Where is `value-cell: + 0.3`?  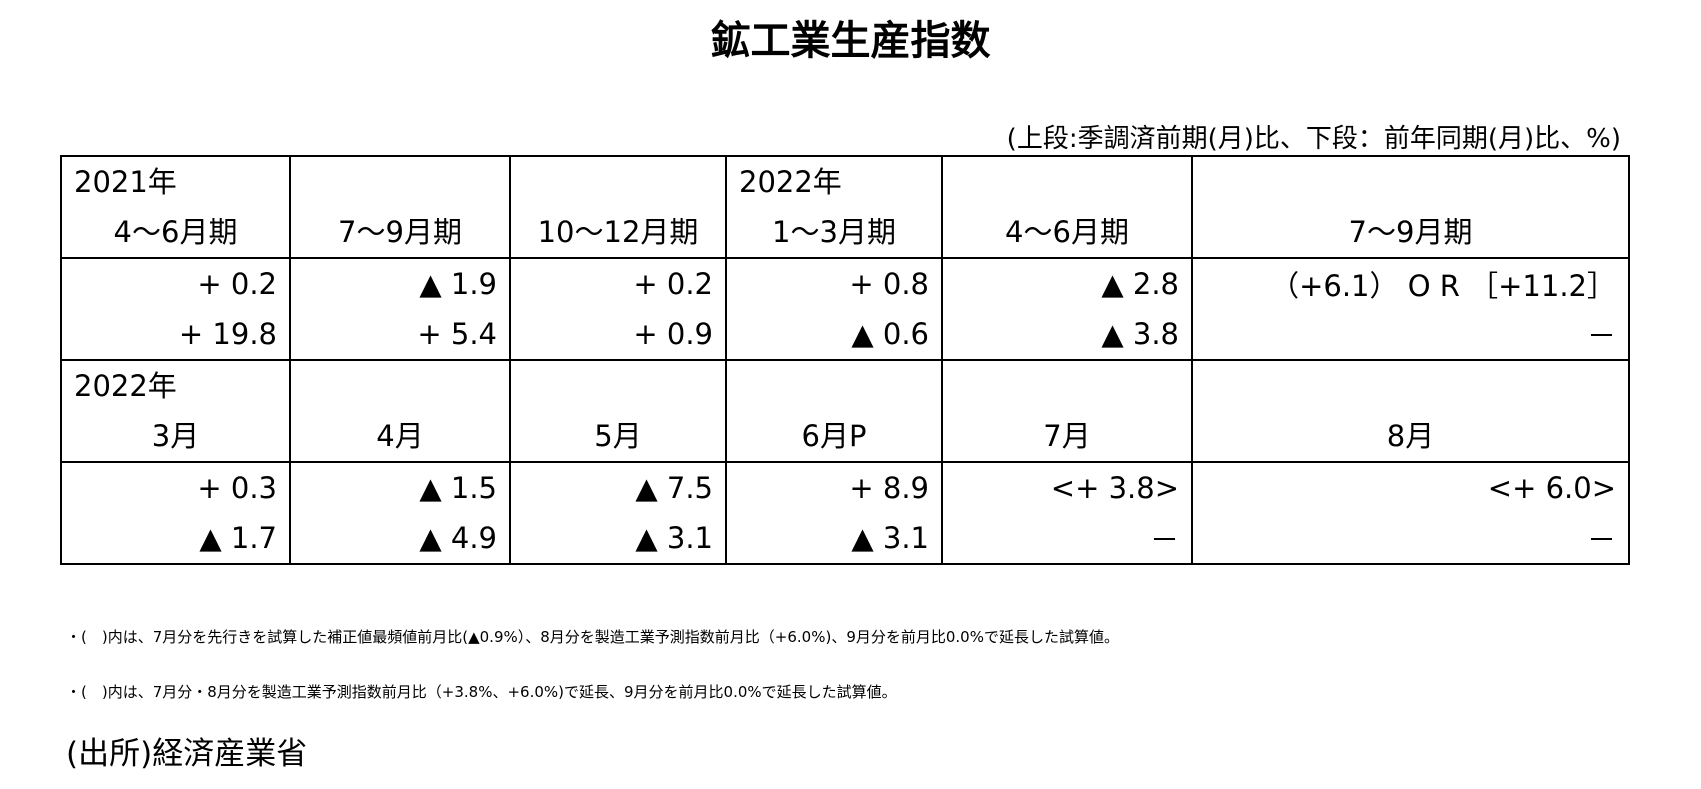 value-cell: + 0.3 is located at coordinates (175, 487).